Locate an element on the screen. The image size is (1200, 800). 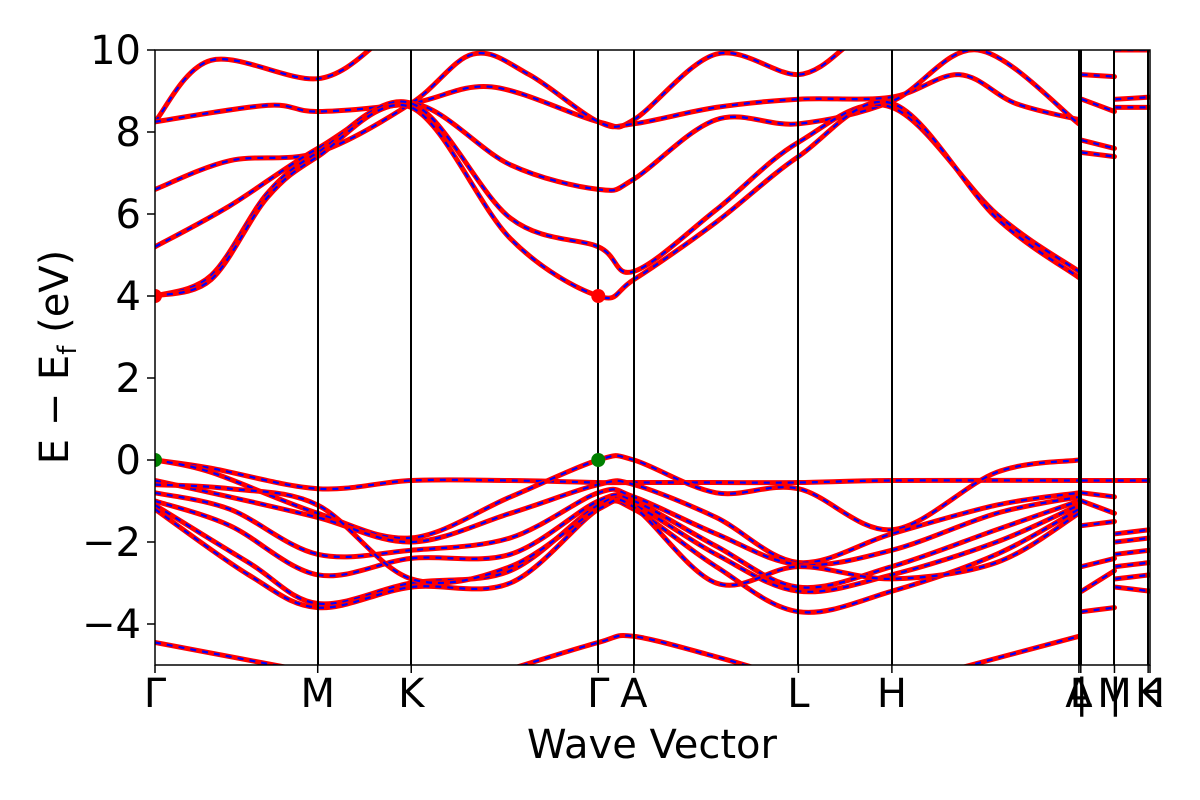
y-tick-label: 2 is located at coordinates (128, 379).